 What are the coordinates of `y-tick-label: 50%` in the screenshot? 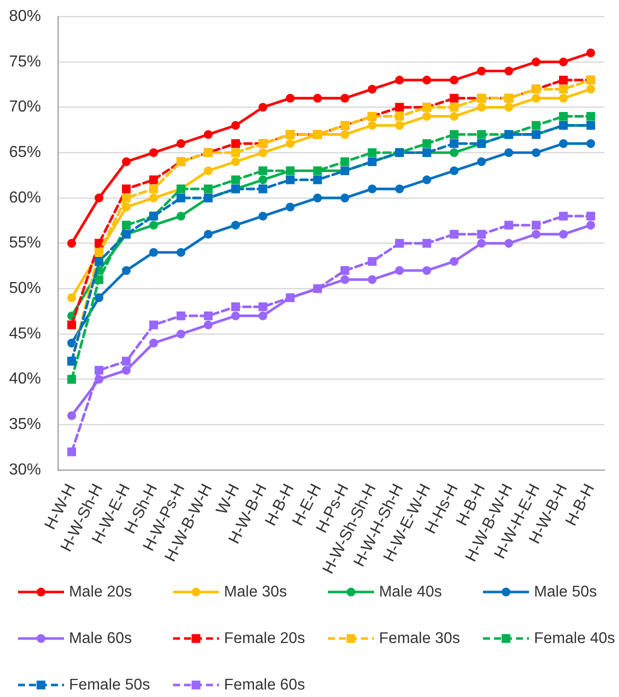 It's located at (24, 289).